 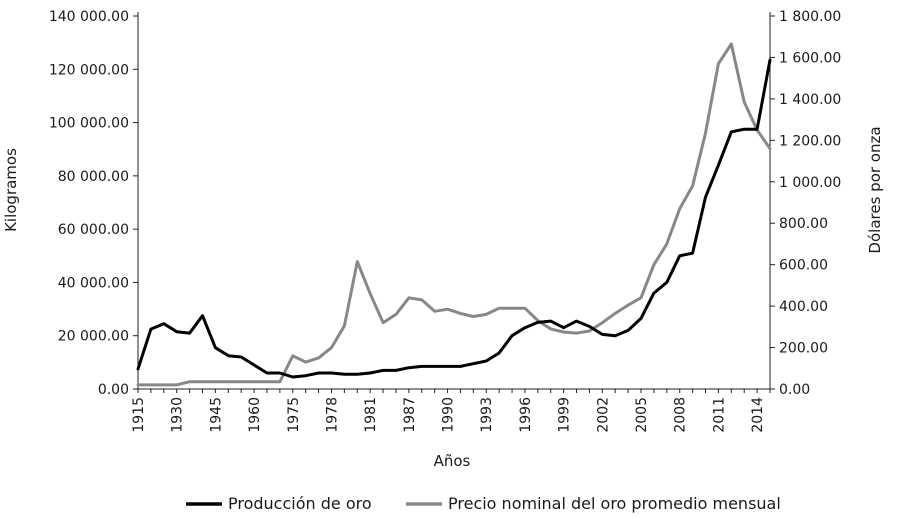 What do you see at coordinates (803, 266) in the screenshot?
I see `y-right-tick-label: 600.00` at bounding box center [803, 266].